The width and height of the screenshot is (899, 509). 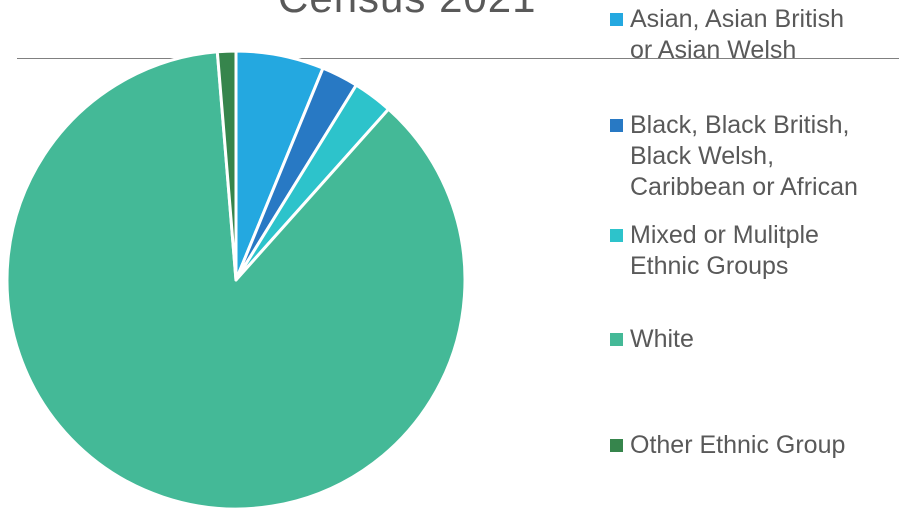 I want to click on chart-title: Census 2021, so click(x=407, y=11).